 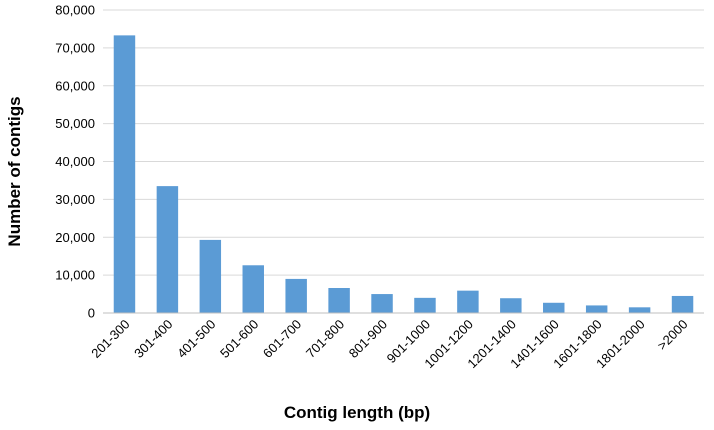 I want to click on y-tick-label: 10,000, so click(x=75, y=275).